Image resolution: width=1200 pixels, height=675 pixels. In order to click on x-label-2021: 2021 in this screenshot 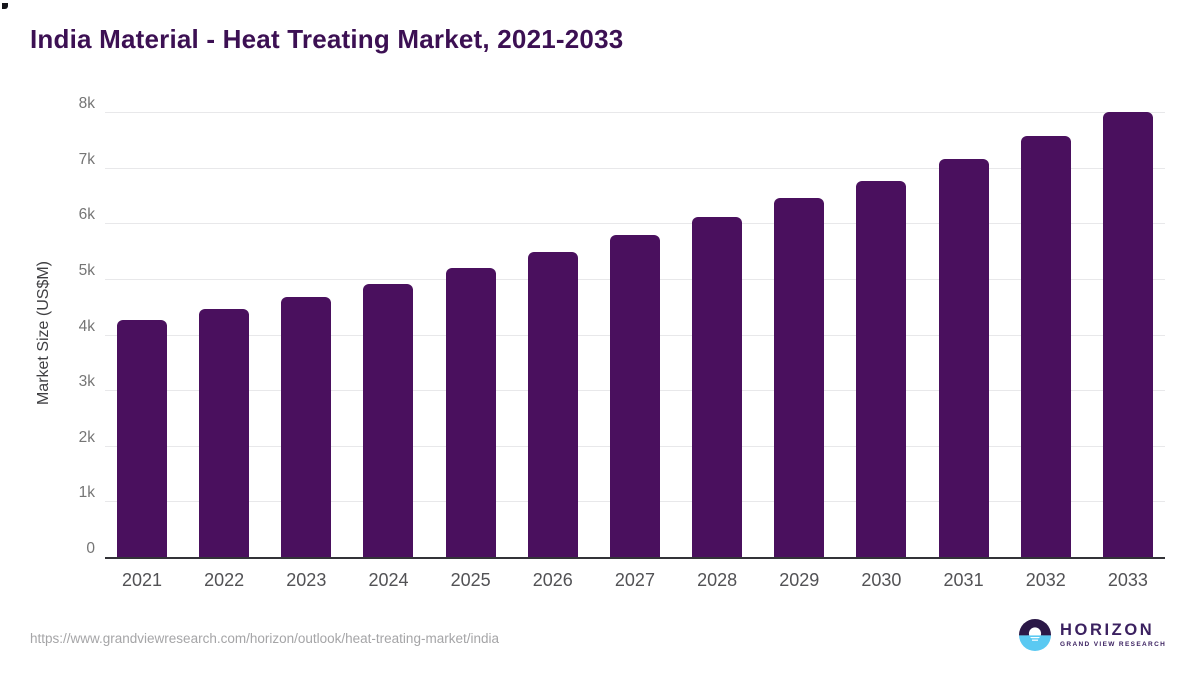, I will do `click(142, 580)`.